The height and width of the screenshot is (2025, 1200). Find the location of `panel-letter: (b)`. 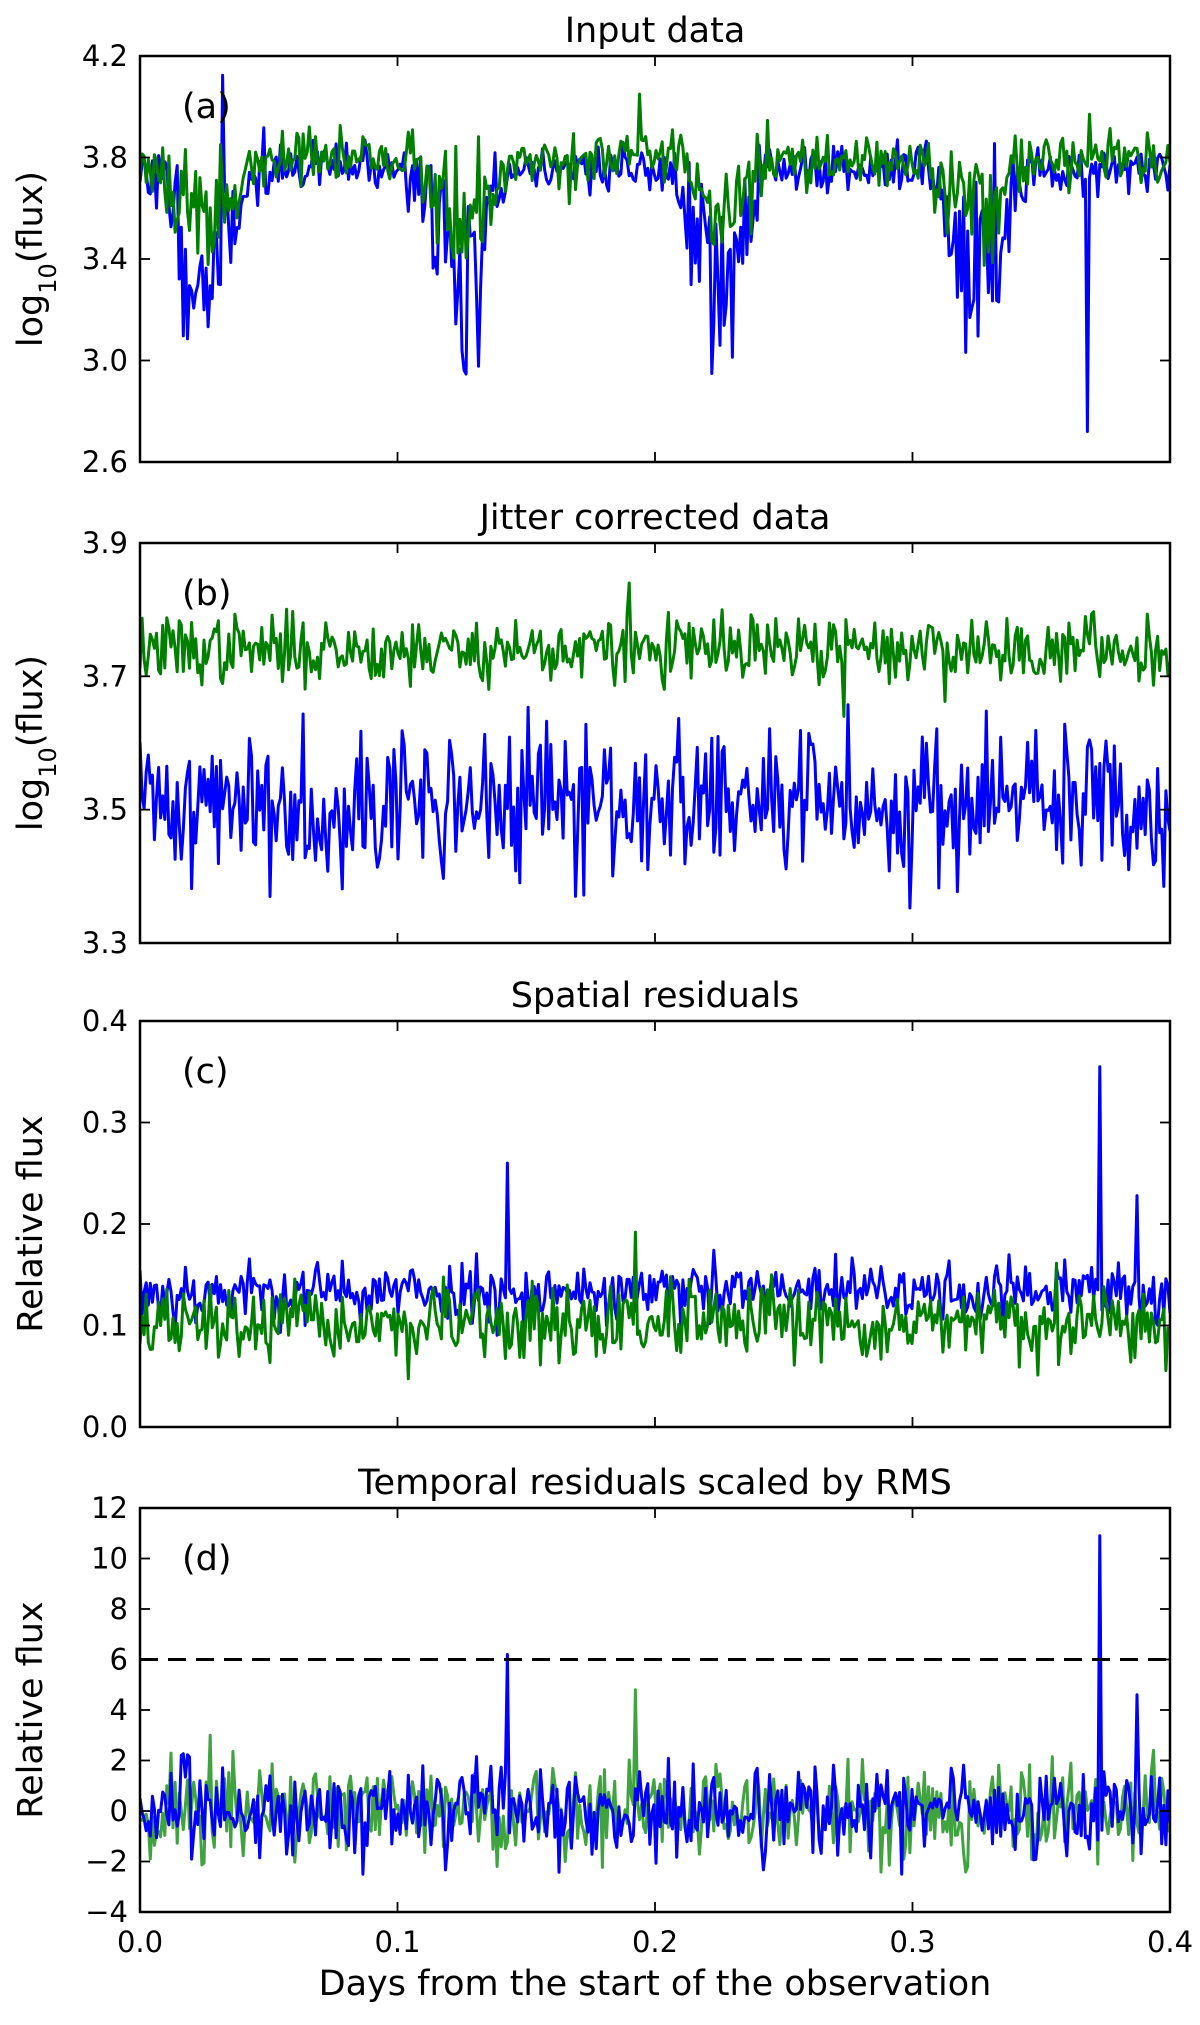

panel-letter: (b) is located at coordinates (207, 594).